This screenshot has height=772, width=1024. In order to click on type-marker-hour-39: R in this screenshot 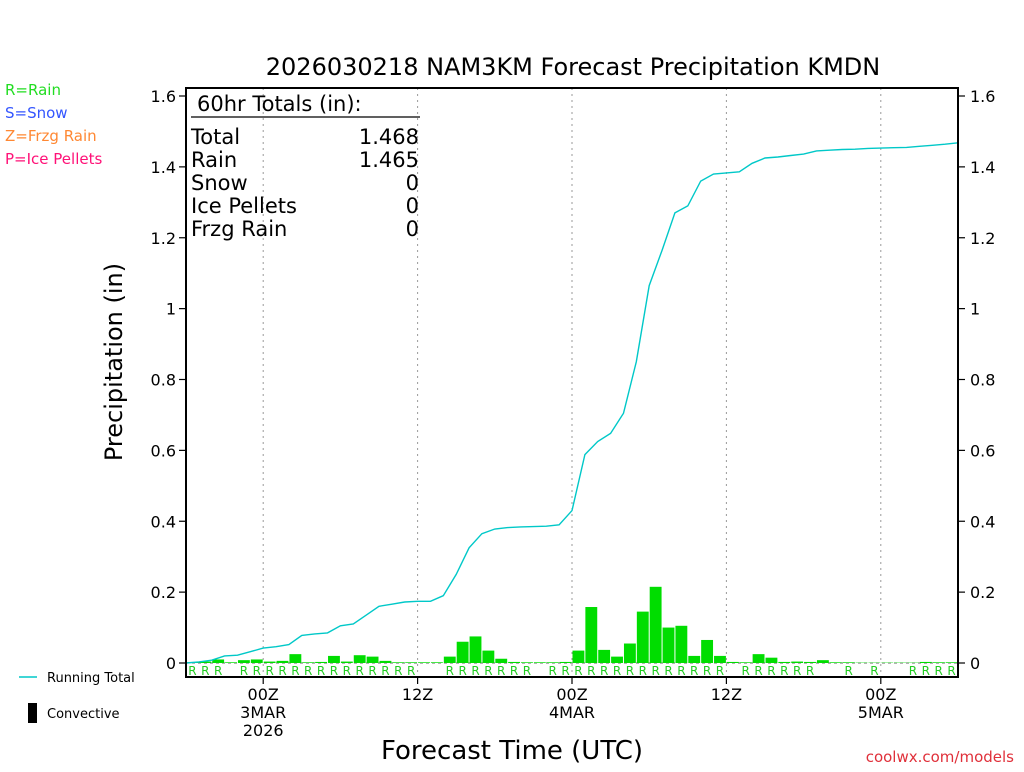, I will do `click(681, 671)`.